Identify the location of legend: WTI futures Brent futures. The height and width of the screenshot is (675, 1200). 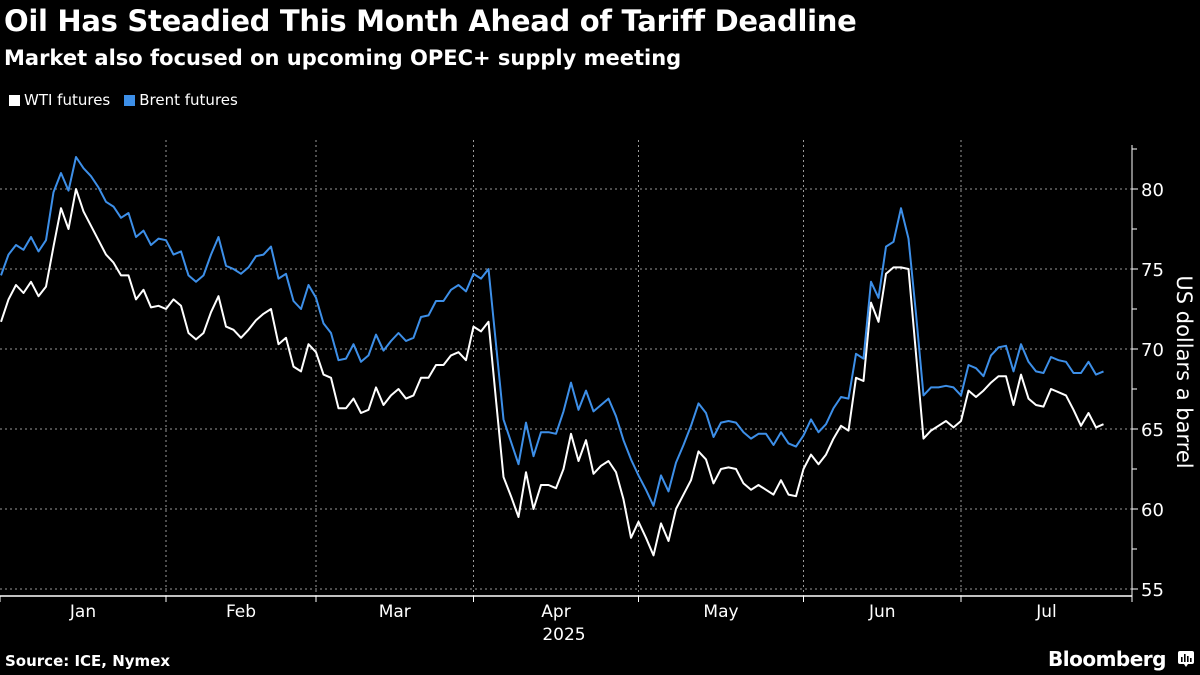
(123, 100).